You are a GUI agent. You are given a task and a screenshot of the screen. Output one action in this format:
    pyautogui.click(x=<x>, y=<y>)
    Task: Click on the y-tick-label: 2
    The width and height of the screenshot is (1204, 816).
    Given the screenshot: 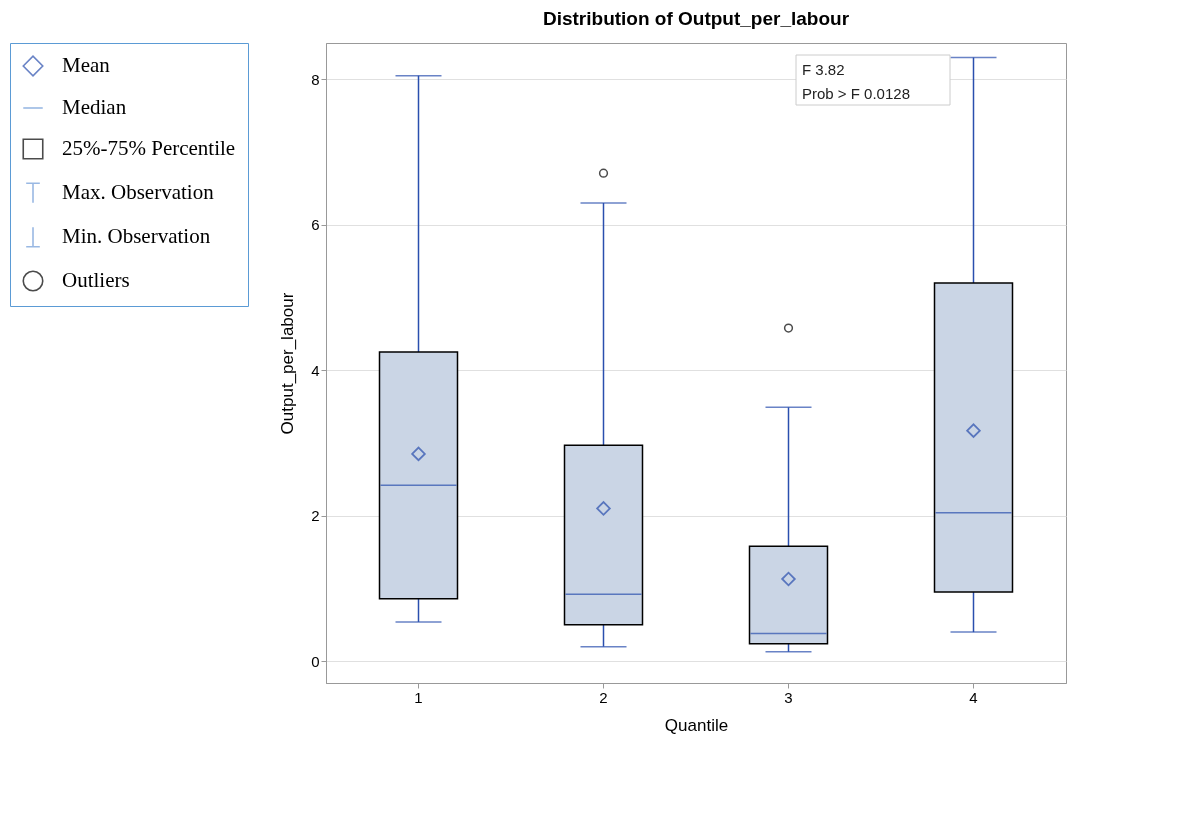 What is the action you would take?
    pyautogui.click(x=315, y=516)
    